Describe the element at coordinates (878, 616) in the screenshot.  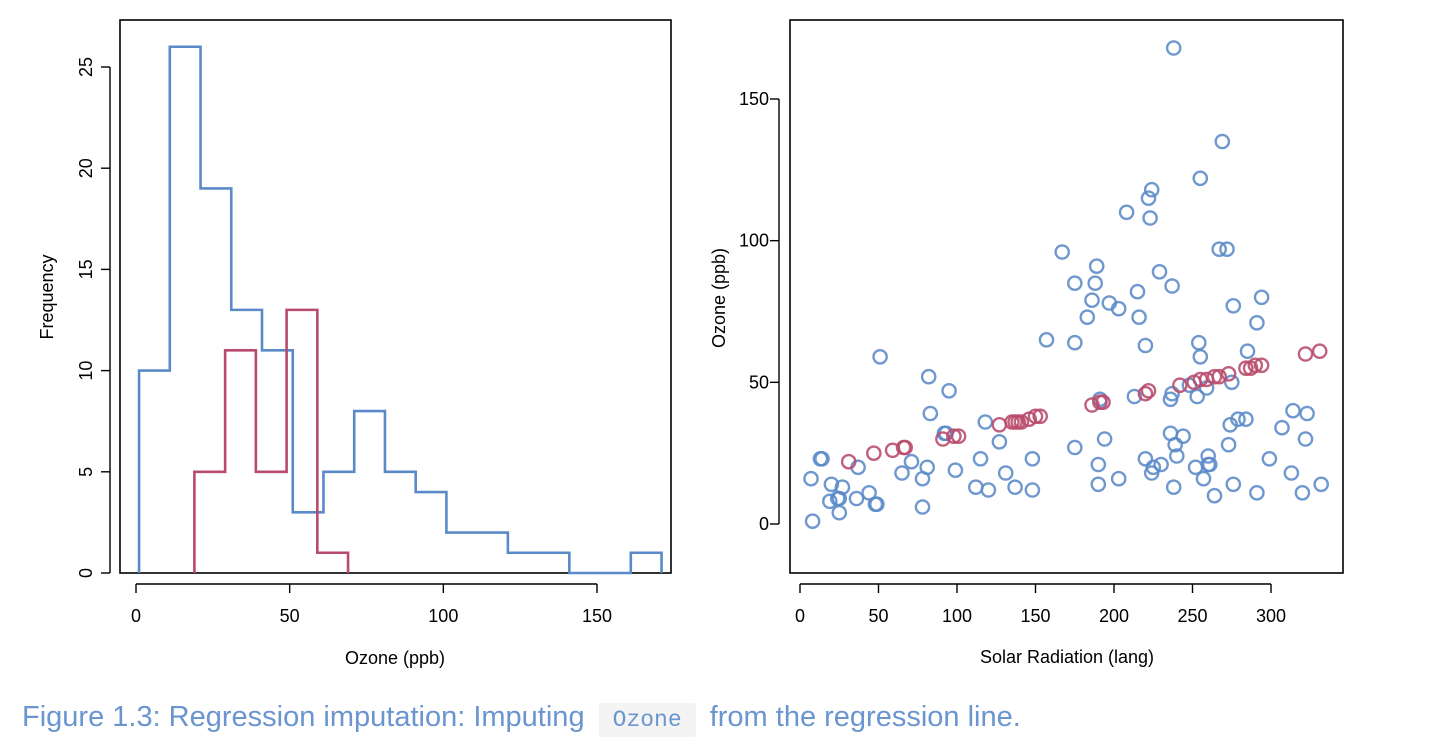
I see `scatter-x-tick-label: 50` at that location.